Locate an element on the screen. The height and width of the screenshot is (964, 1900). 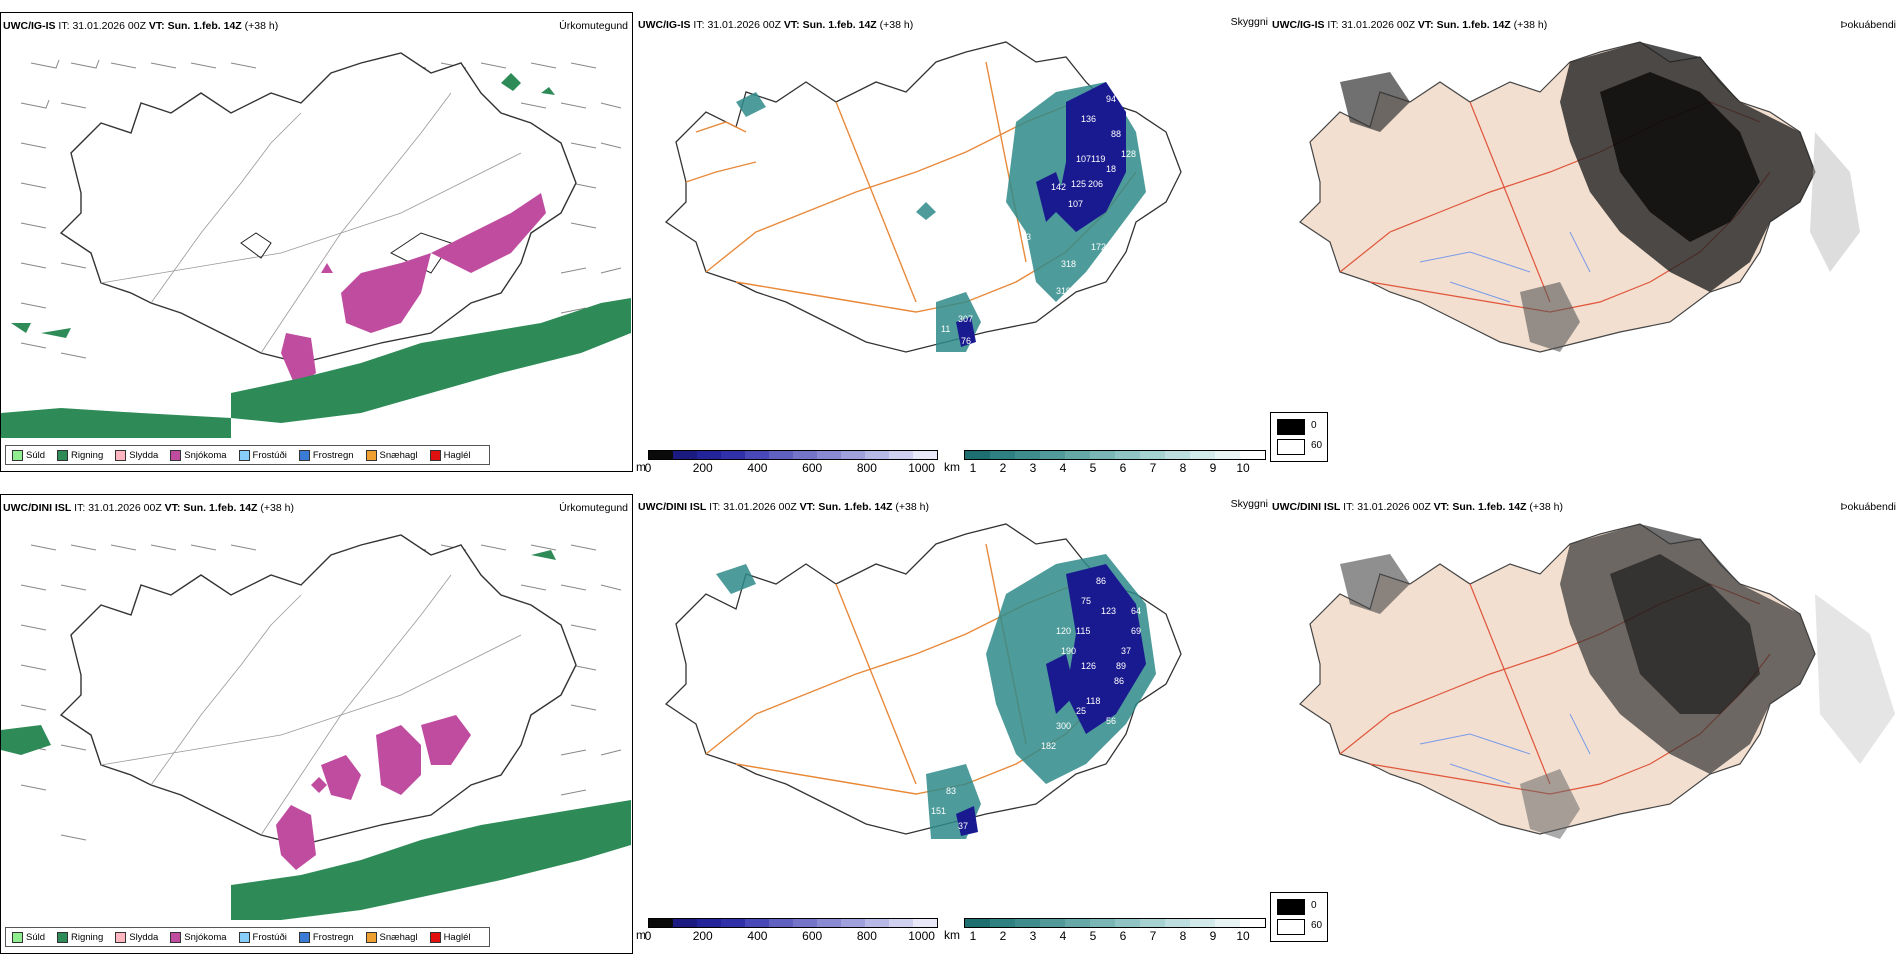
svg-text: 94 is located at coordinates (1111, 99).